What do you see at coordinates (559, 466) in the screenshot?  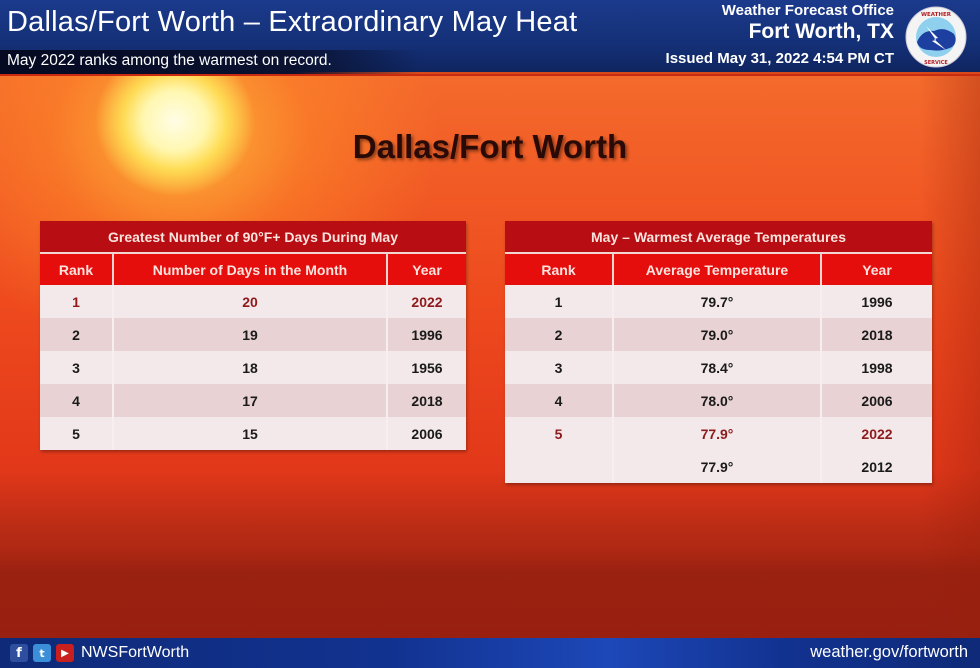 I see `rank-cell` at bounding box center [559, 466].